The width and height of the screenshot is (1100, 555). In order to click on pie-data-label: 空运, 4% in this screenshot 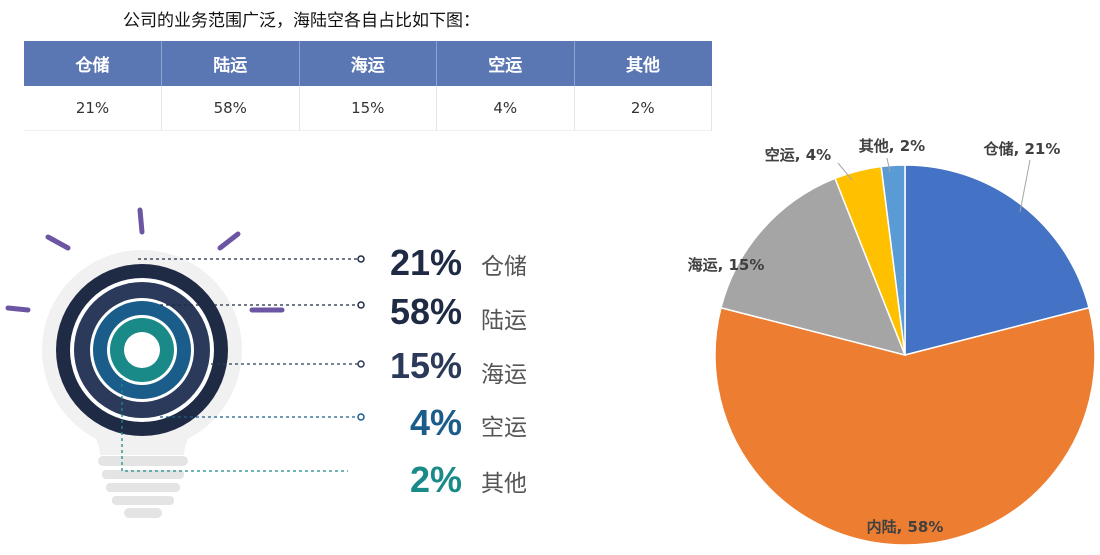, I will do `click(798, 155)`.